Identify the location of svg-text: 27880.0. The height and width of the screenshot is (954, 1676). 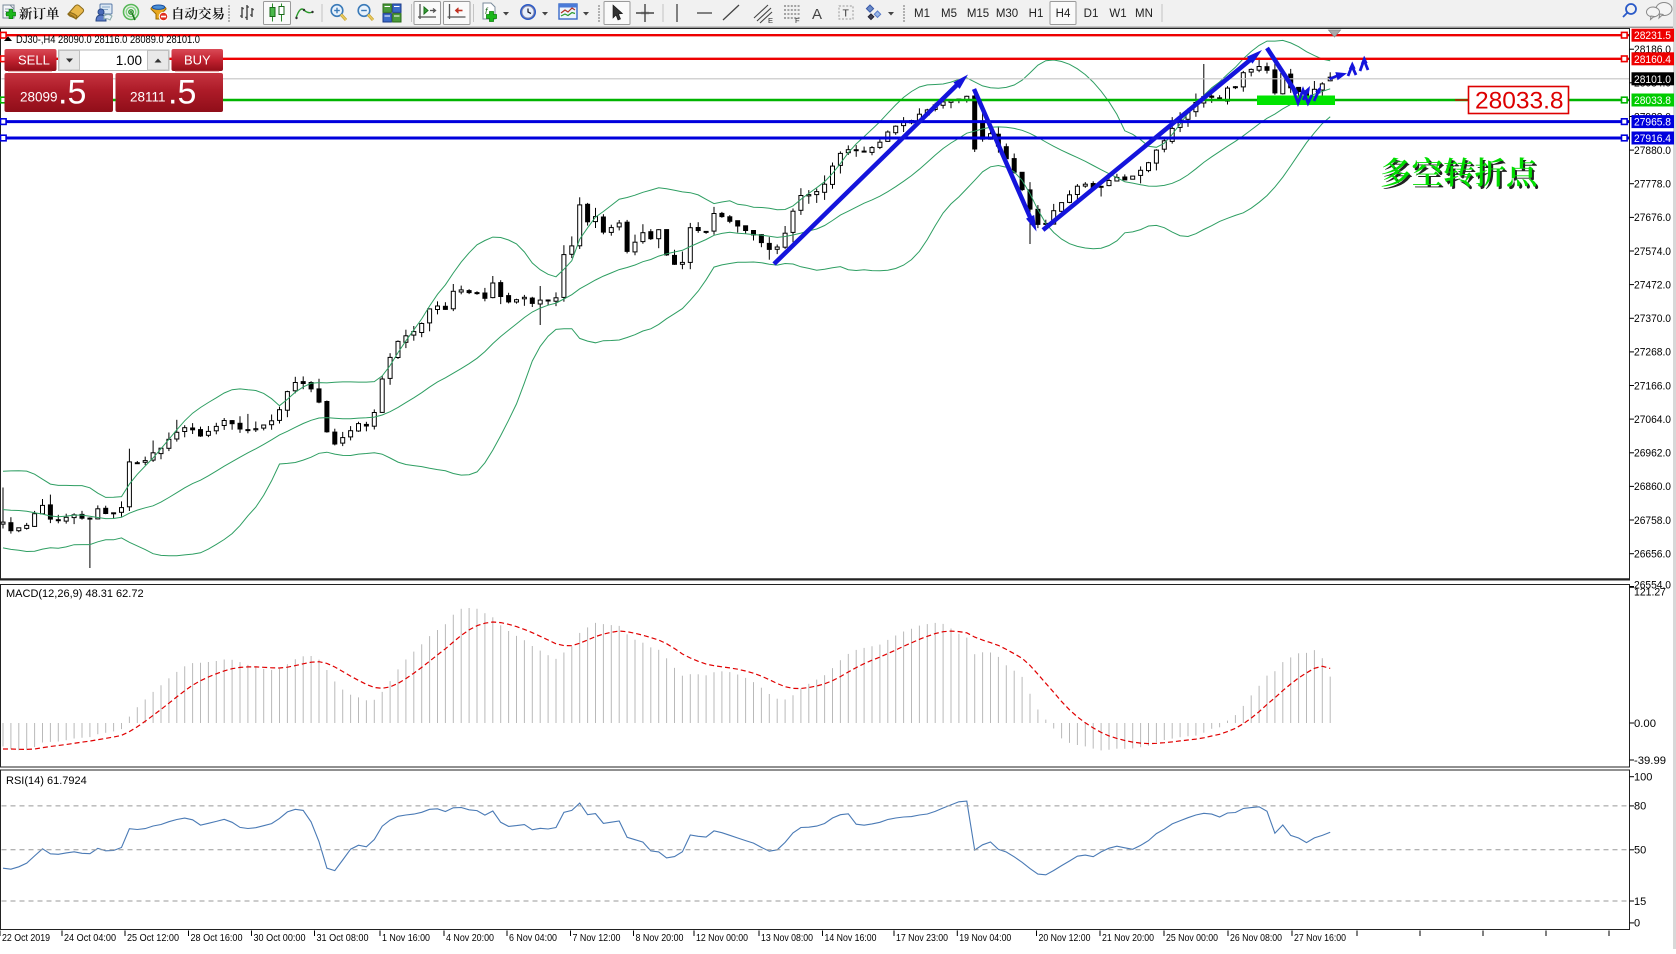
(1652, 151).